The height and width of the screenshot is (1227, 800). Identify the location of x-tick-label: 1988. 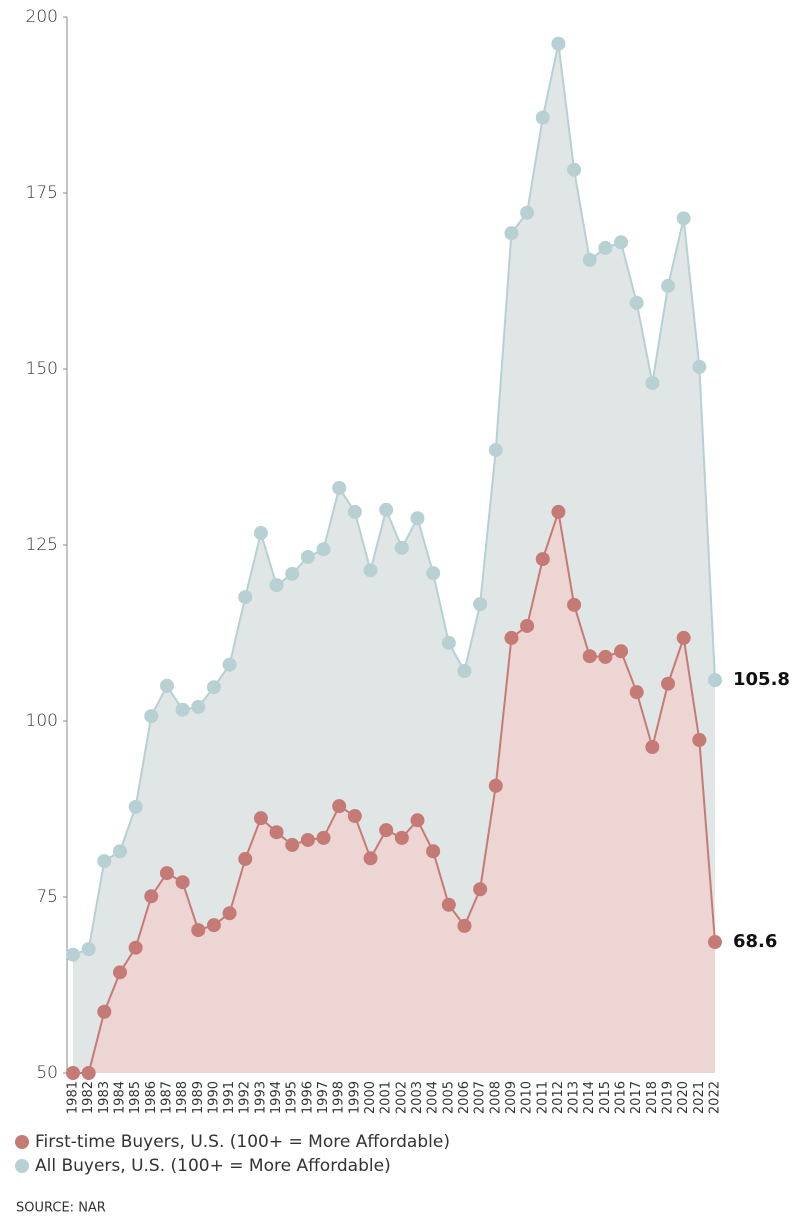
(182, 1097).